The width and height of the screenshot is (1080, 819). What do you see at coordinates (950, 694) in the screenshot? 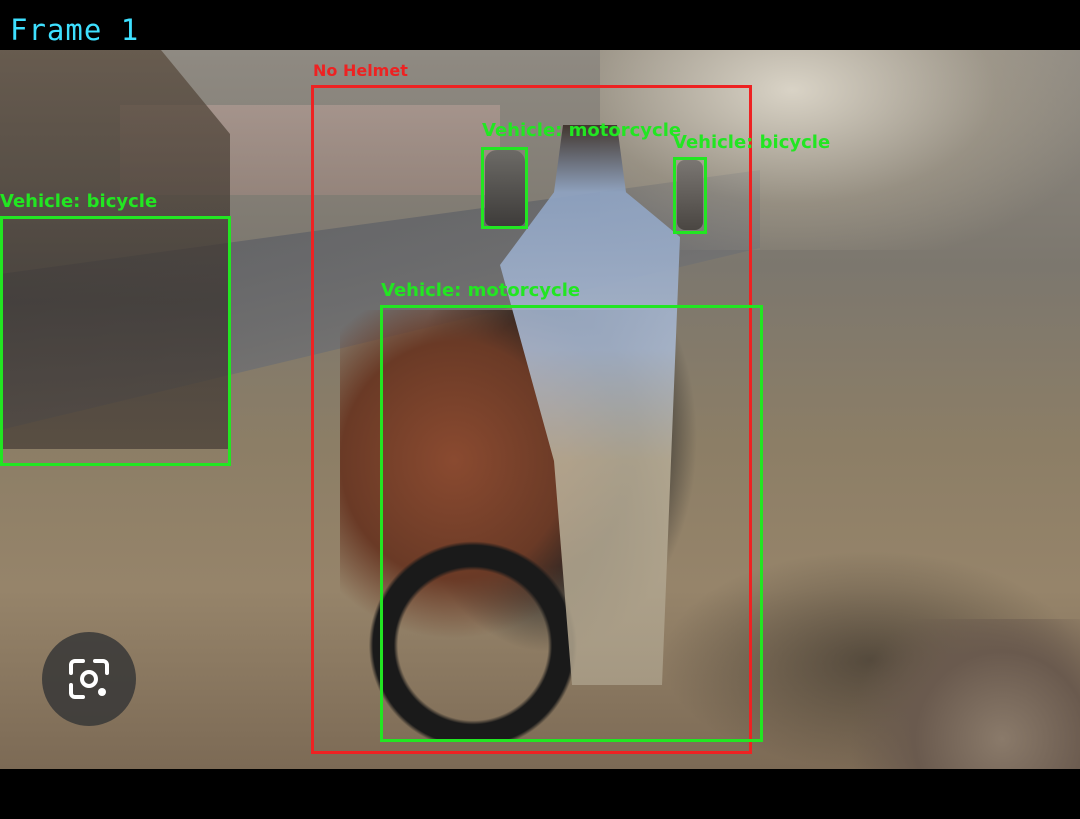
I see `rubble-pile` at bounding box center [950, 694].